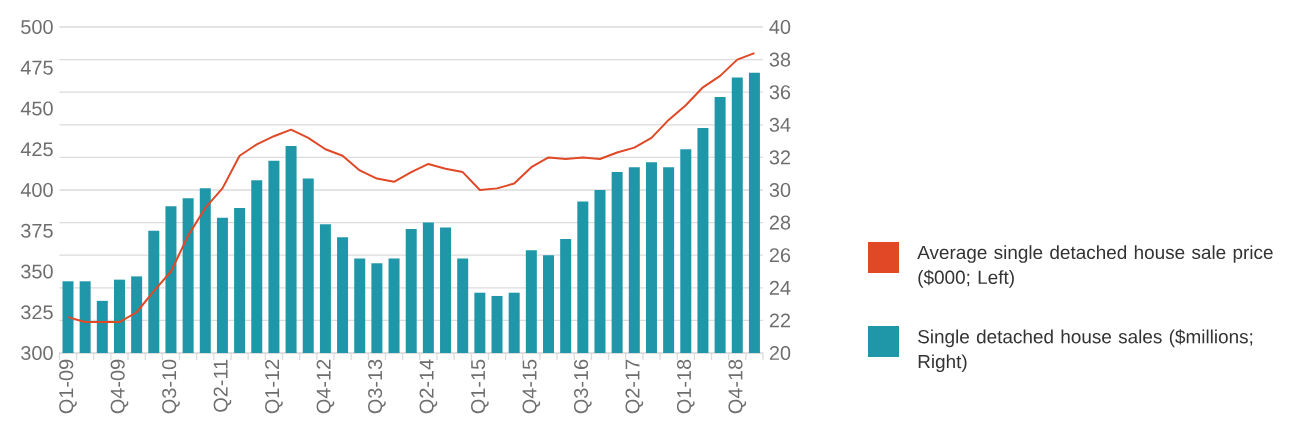 The image size is (1306, 431). Describe the element at coordinates (780, 255) in the screenshot. I see `y2-tick-label: 26` at that location.